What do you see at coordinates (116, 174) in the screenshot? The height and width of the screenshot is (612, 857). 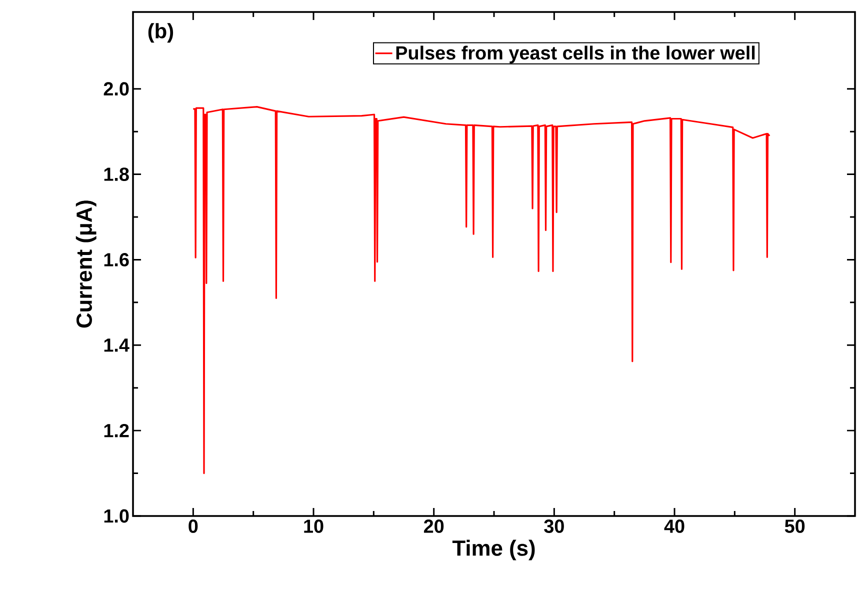 I see `y-tick-label: 1.8` at bounding box center [116, 174].